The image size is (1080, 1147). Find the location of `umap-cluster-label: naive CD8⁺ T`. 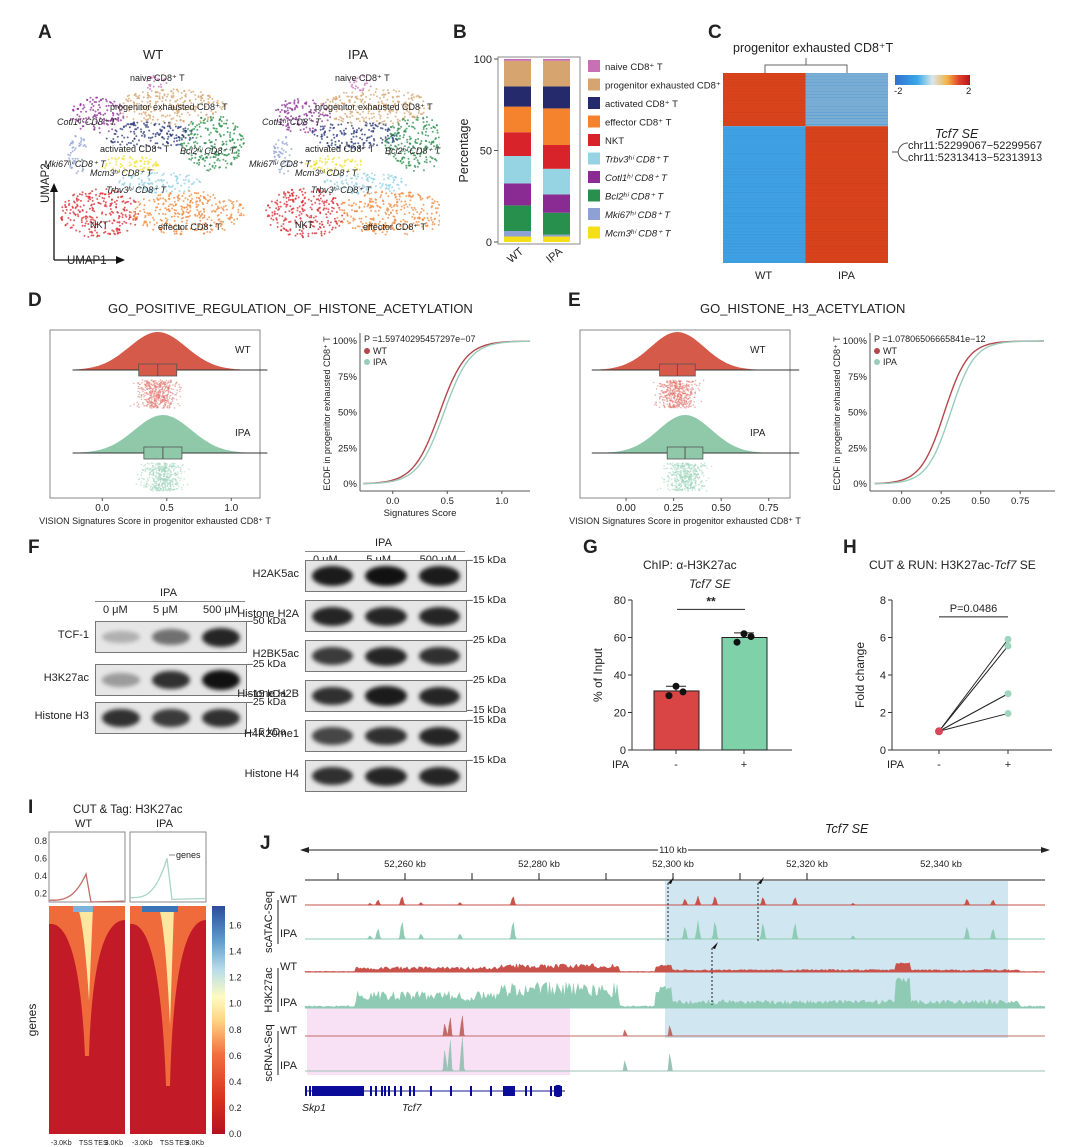

umap-cluster-label: naive CD8⁺ T is located at coordinates (362, 78).